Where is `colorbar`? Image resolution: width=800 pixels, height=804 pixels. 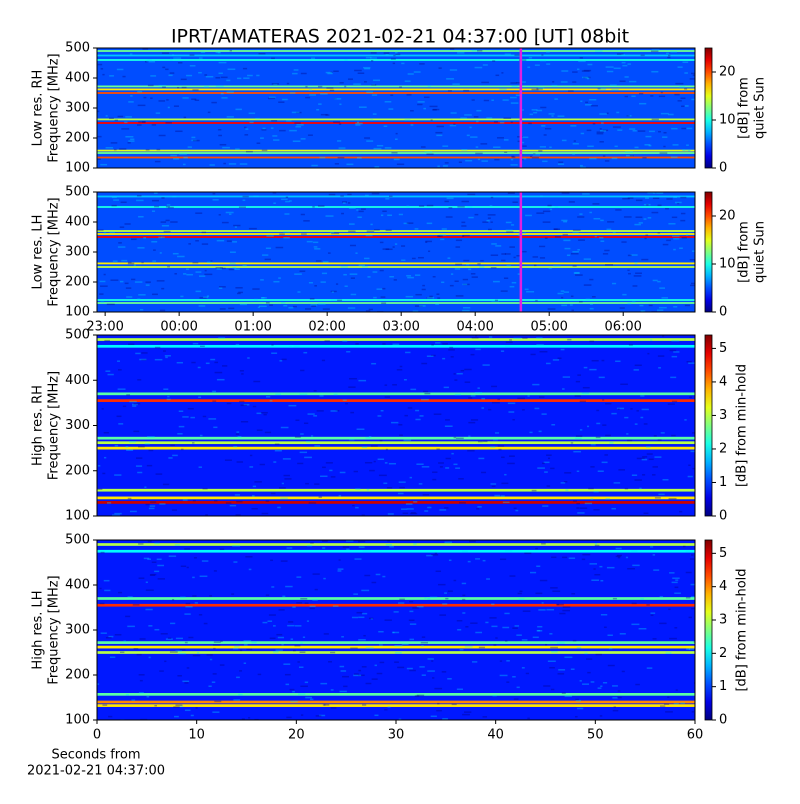 colorbar is located at coordinates (708, 108).